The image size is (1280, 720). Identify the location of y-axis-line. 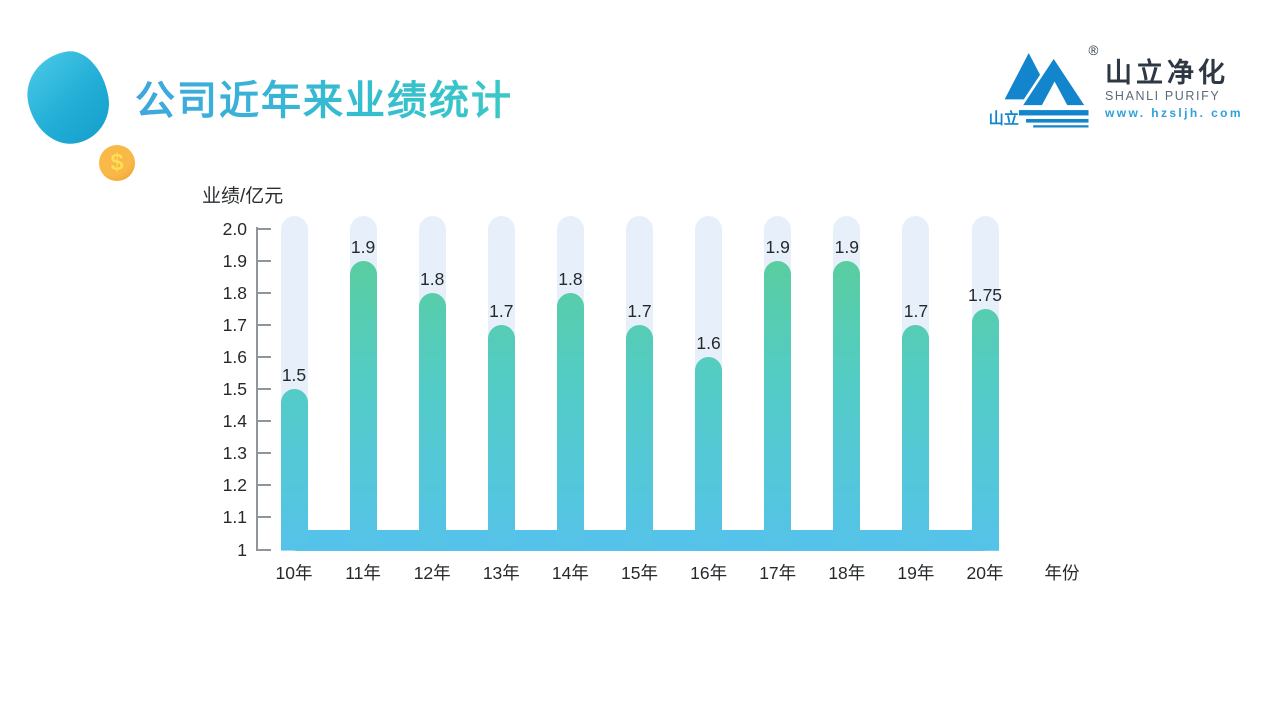
(257, 388).